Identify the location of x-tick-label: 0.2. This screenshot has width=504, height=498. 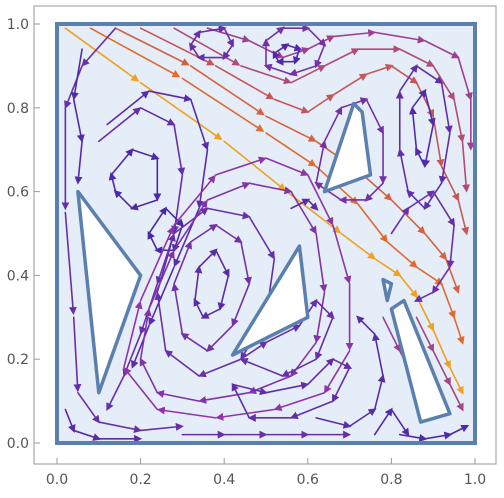
(140, 480).